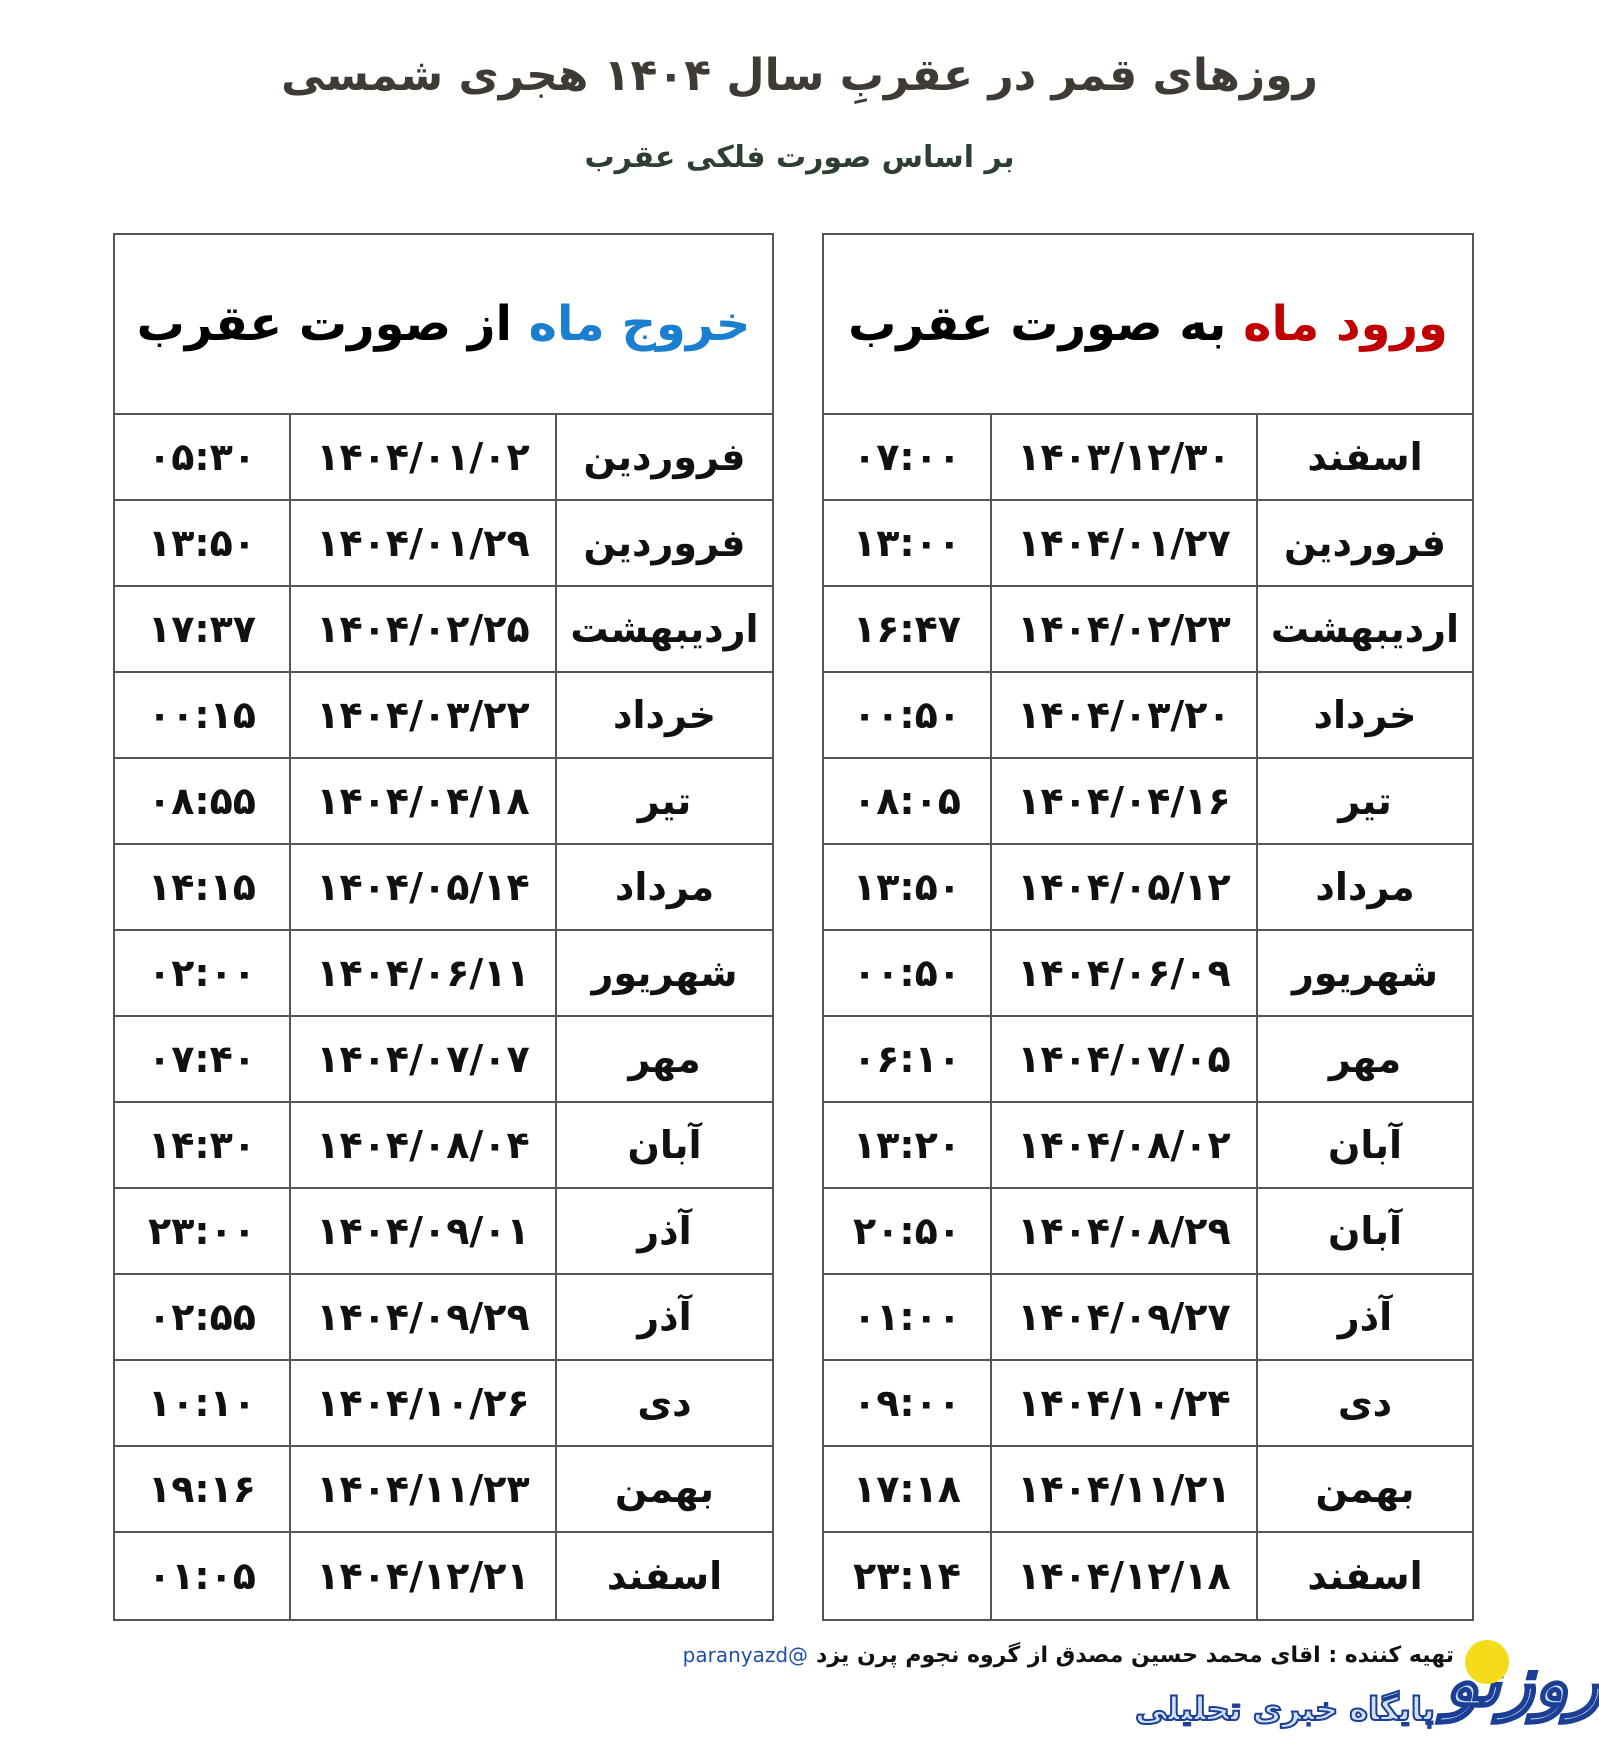  I want to click on entry-header-highlight: ورود ماه, so click(1345, 324).